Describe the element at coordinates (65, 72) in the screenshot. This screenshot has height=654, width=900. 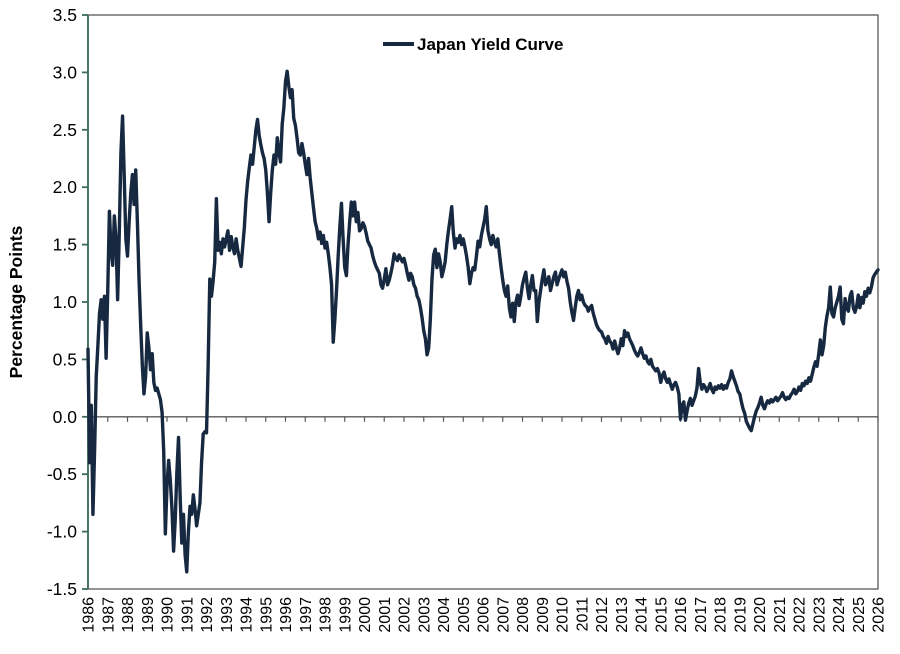
I see `y-tick-label: 3.0` at that location.